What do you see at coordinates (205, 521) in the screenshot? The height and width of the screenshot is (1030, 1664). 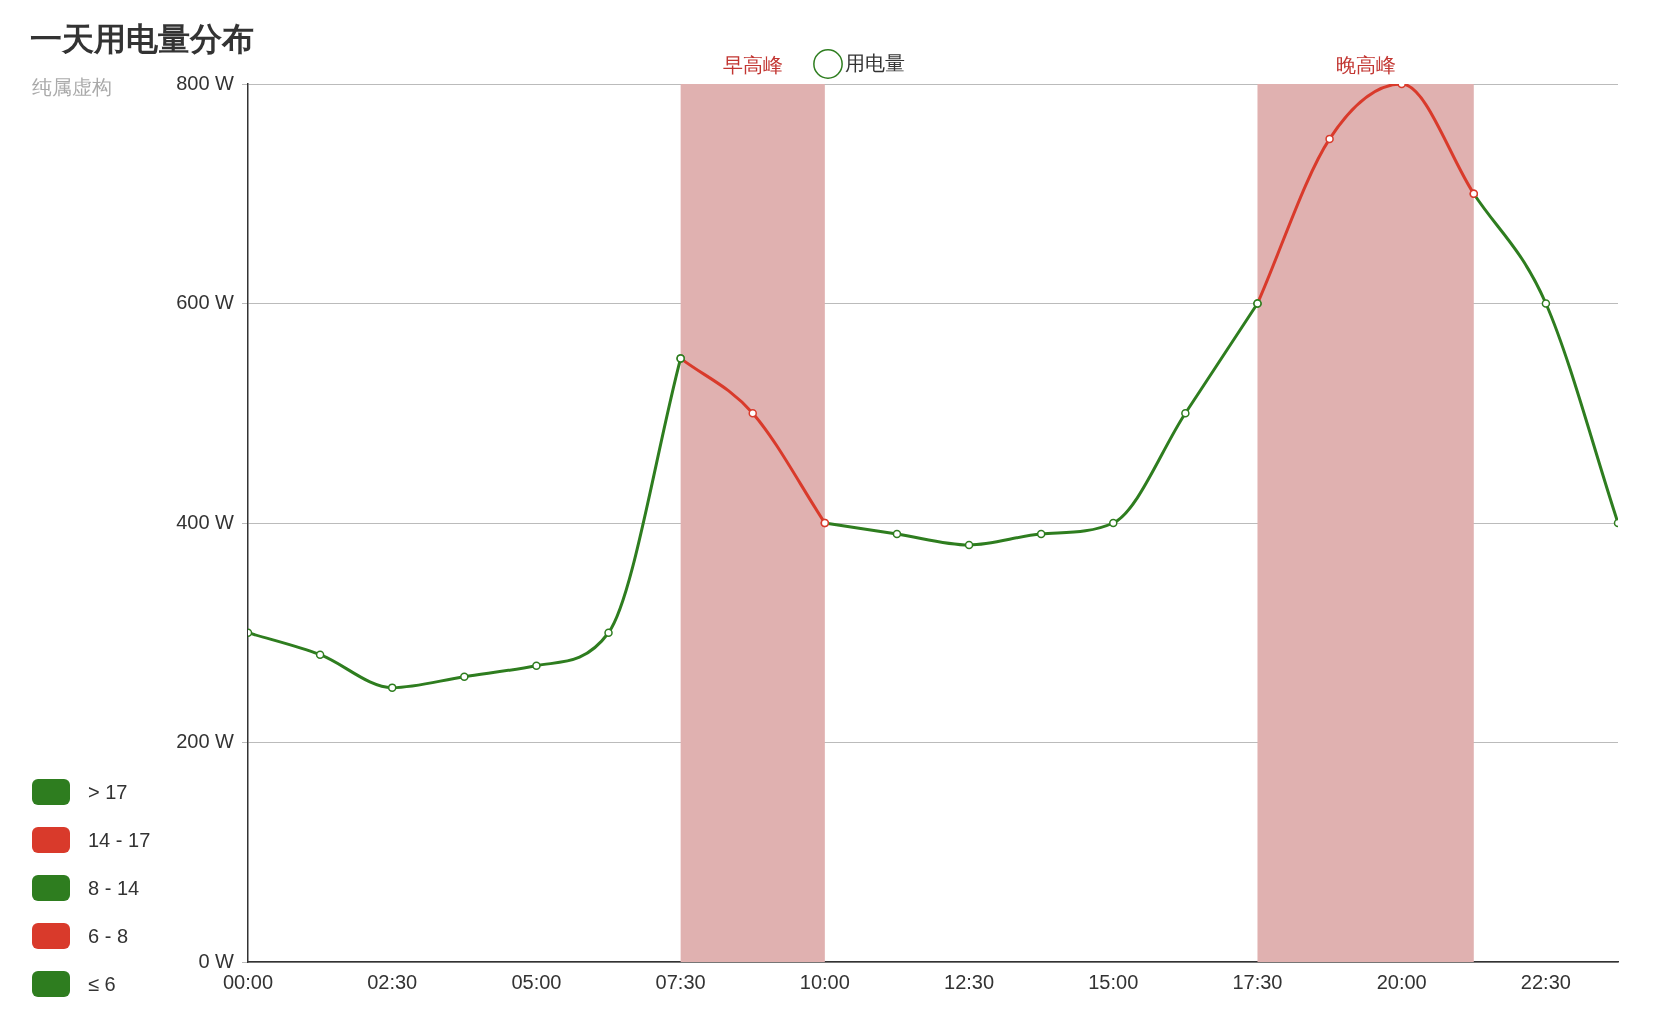 I see `y-tick-label: 400 W` at bounding box center [205, 521].